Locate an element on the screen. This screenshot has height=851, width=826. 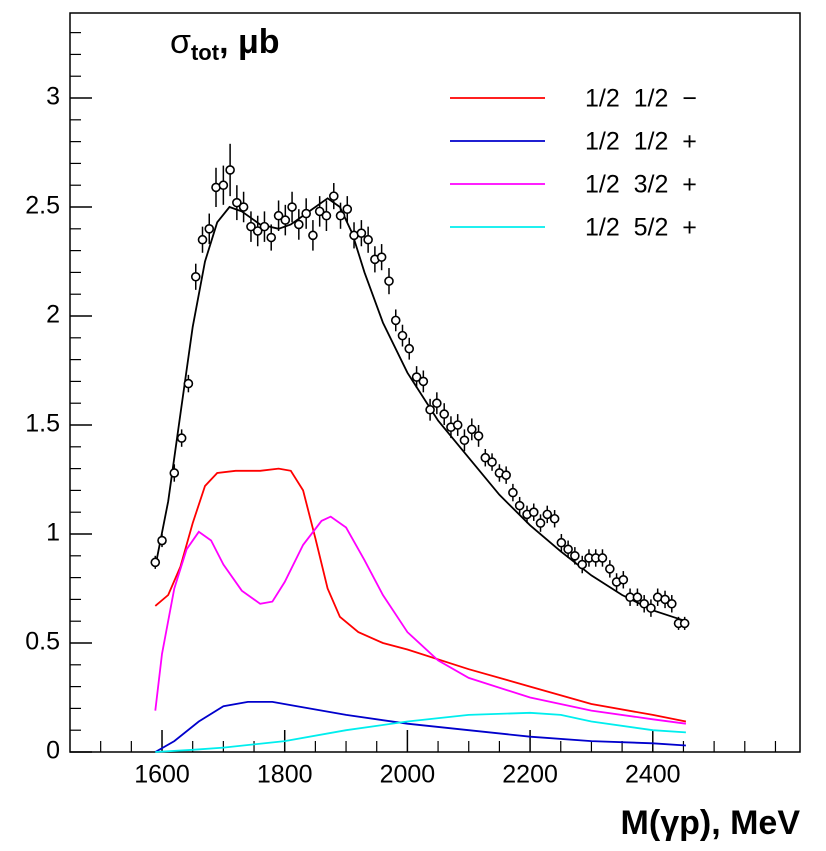
y-label-subscript: tot is located at coordinates (205, 52).